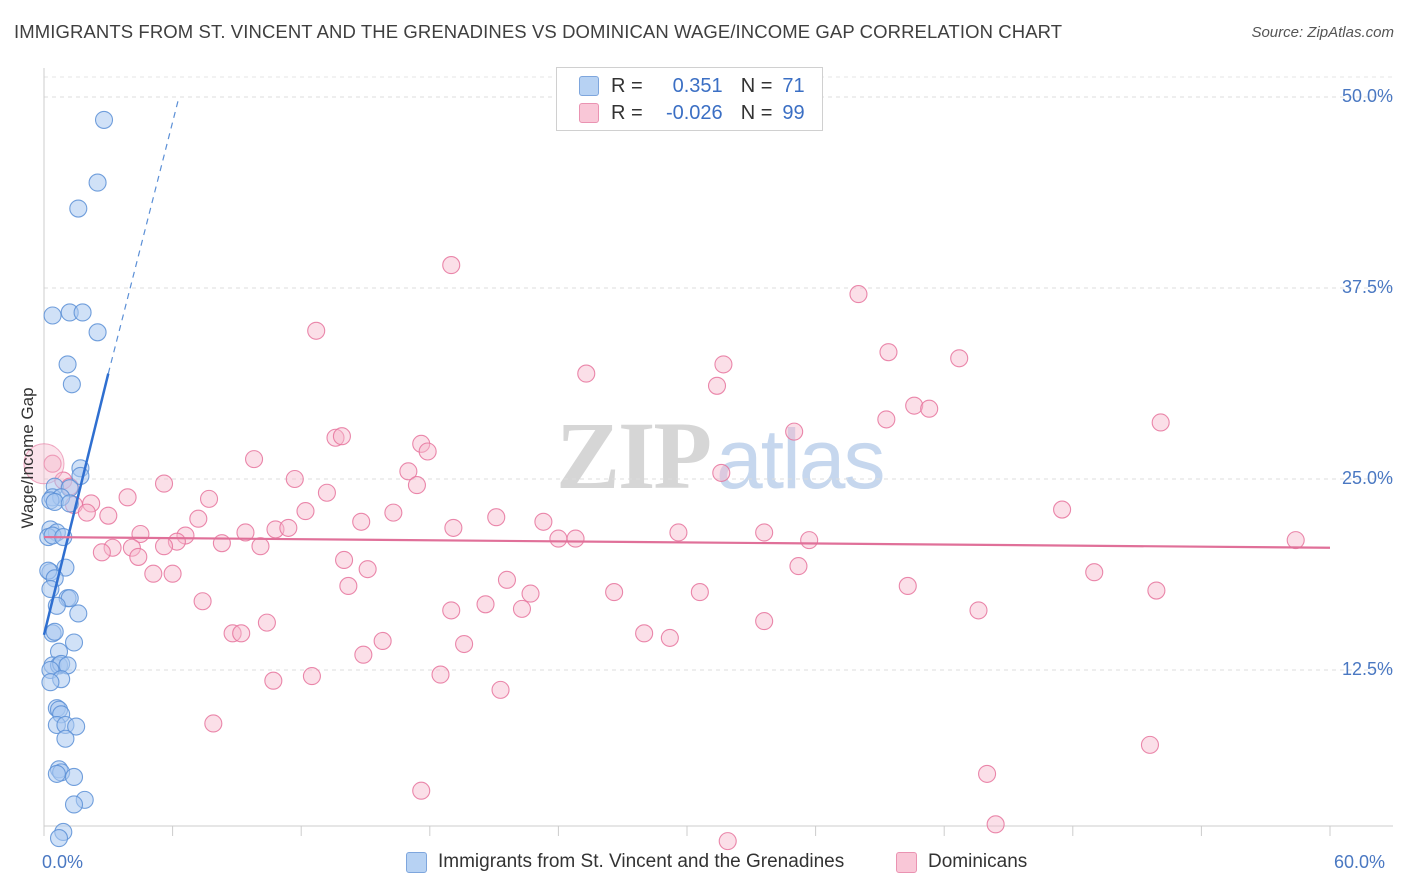 The width and height of the screenshot is (1406, 892). I want to click on legend-n-value: 71, so click(793, 85).